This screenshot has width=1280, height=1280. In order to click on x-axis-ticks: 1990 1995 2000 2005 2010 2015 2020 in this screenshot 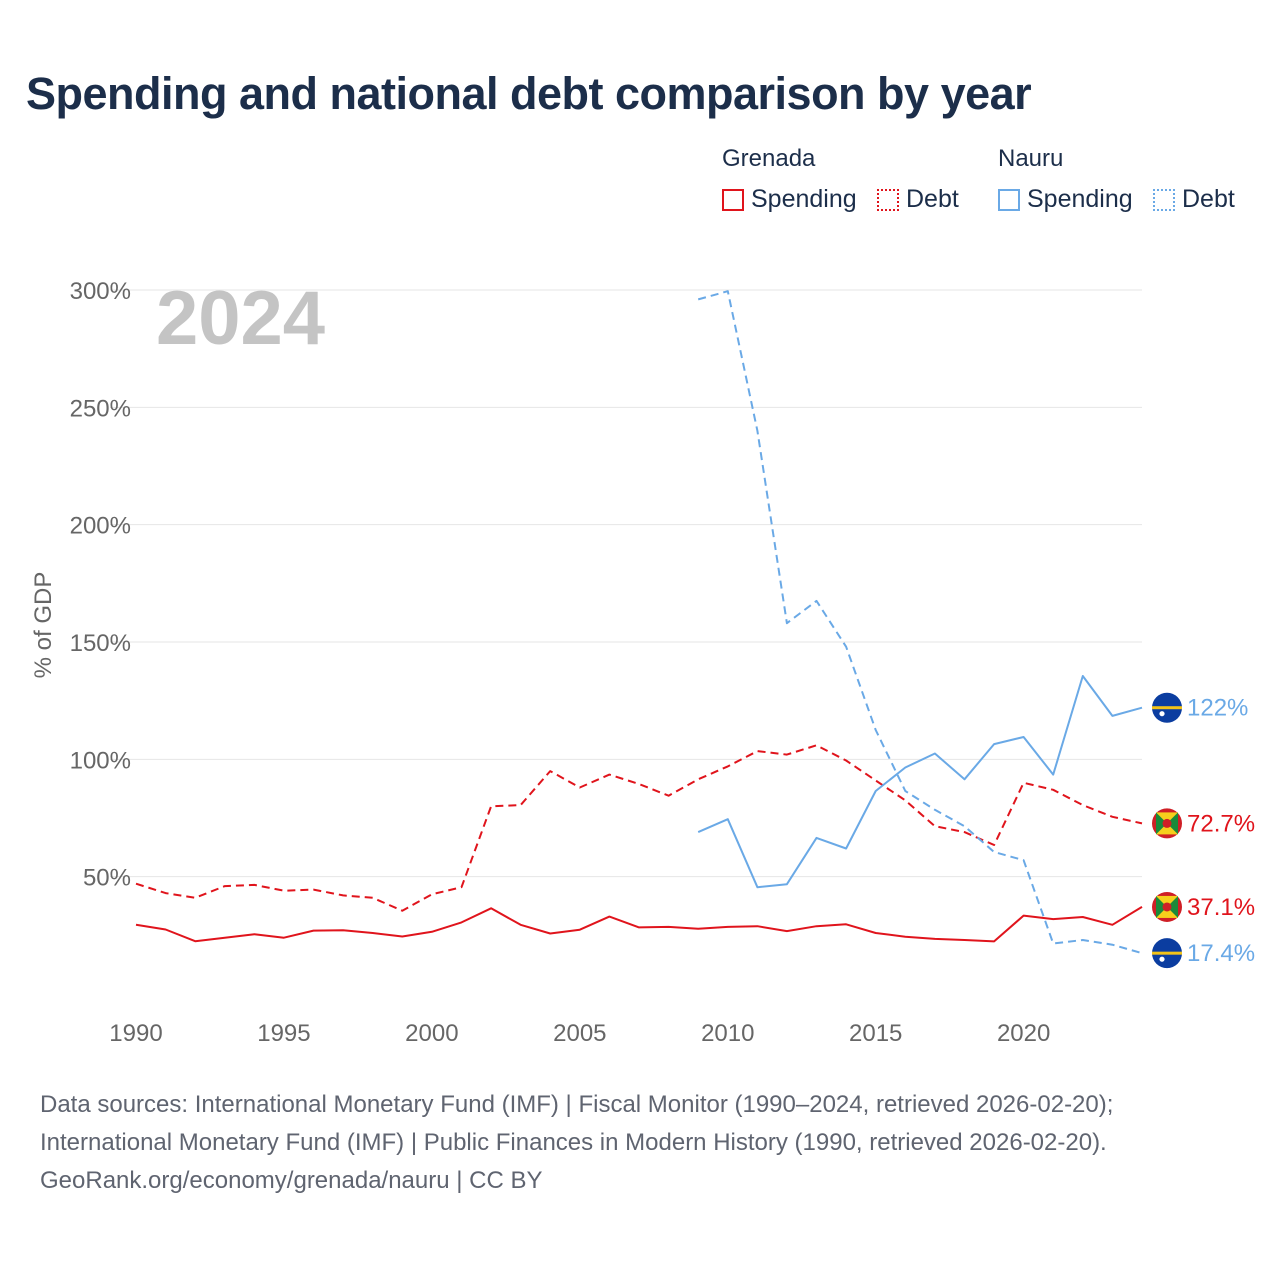, I will do `click(579, 1033)`.